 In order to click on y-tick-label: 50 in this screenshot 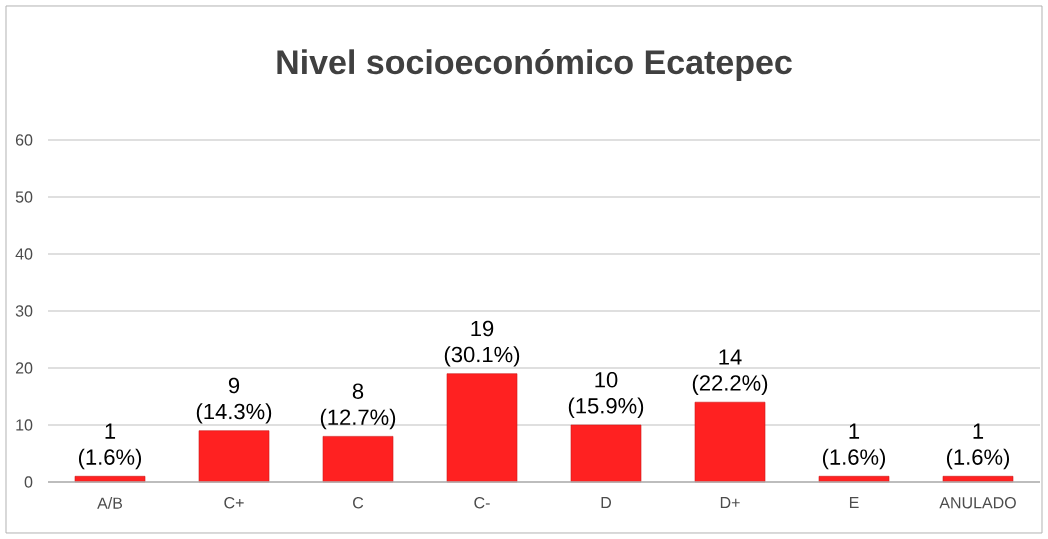, I will do `click(24, 197)`.